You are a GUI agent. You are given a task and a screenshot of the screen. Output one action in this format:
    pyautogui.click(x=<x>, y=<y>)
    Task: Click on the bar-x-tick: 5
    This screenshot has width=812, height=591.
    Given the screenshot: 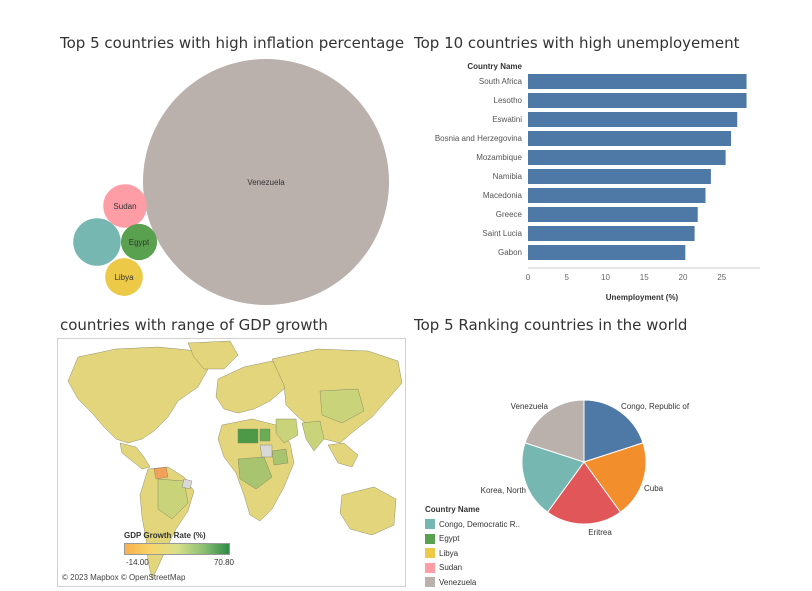 What is the action you would take?
    pyautogui.click(x=567, y=277)
    